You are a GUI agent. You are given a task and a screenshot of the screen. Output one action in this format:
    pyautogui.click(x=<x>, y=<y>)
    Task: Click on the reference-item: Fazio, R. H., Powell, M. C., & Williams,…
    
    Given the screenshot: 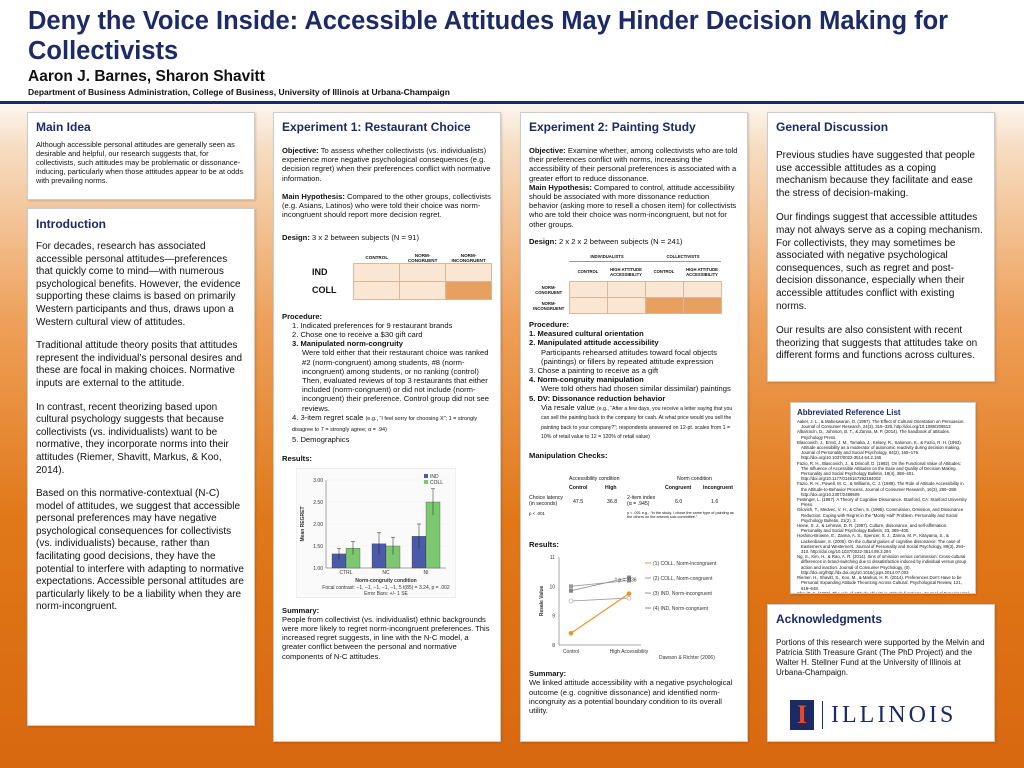 What is the action you would take?
    pyautogui.click(x=880, y=489)
    